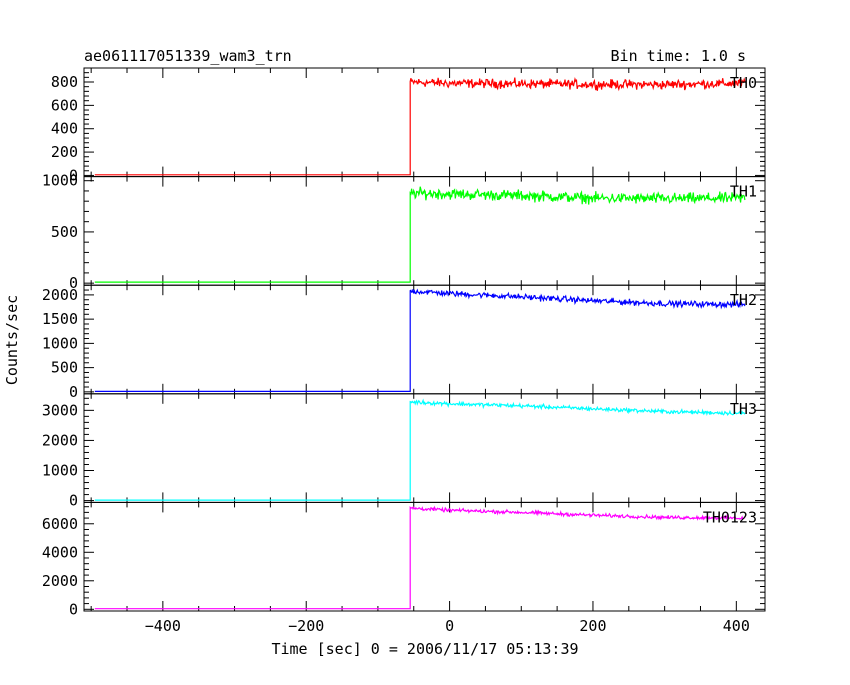  I want to click on panel-th0: 0 200 400 600 800 TH0, so click(408, 125).